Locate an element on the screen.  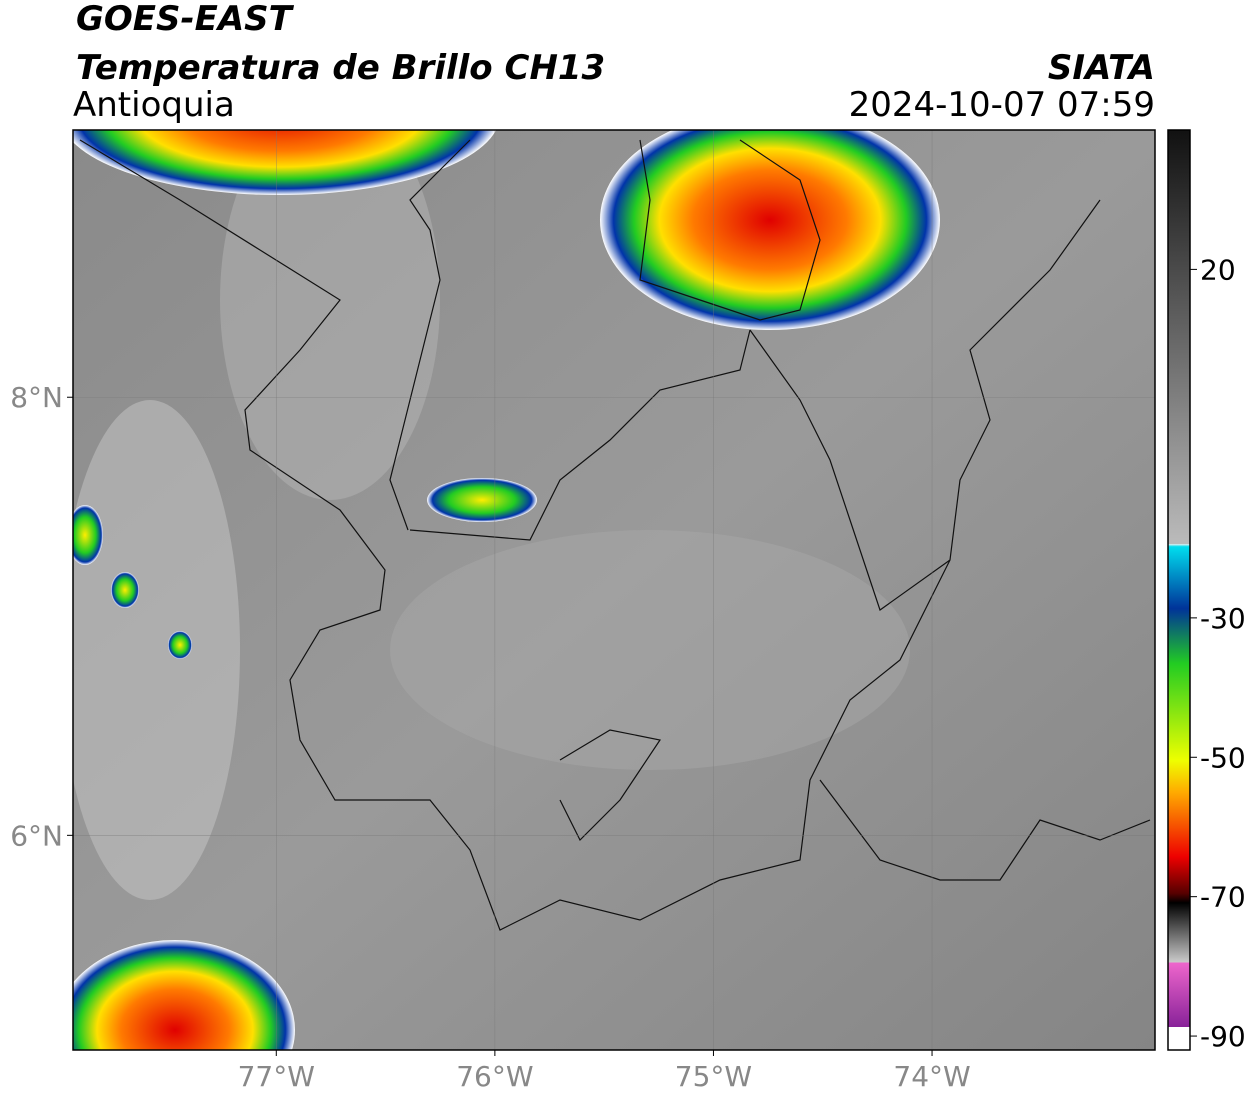
source: SIATA is located at coordinates (1101, 68).